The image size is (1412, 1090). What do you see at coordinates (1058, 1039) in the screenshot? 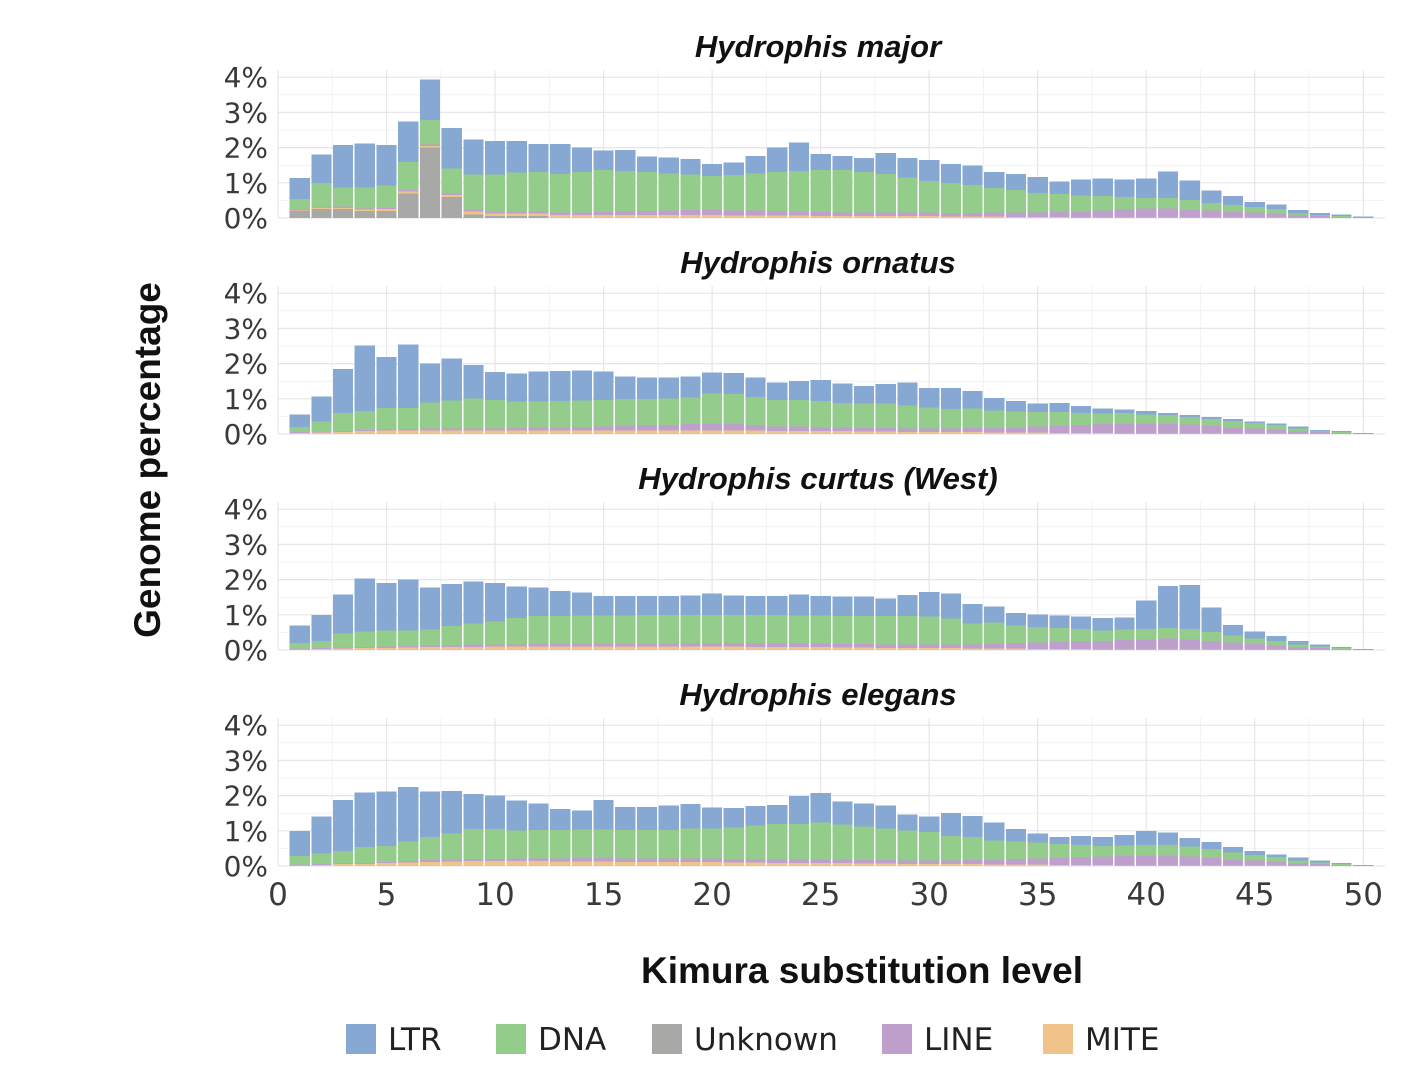
I see `legend-swatch` at bounding box center [1058, 1039].